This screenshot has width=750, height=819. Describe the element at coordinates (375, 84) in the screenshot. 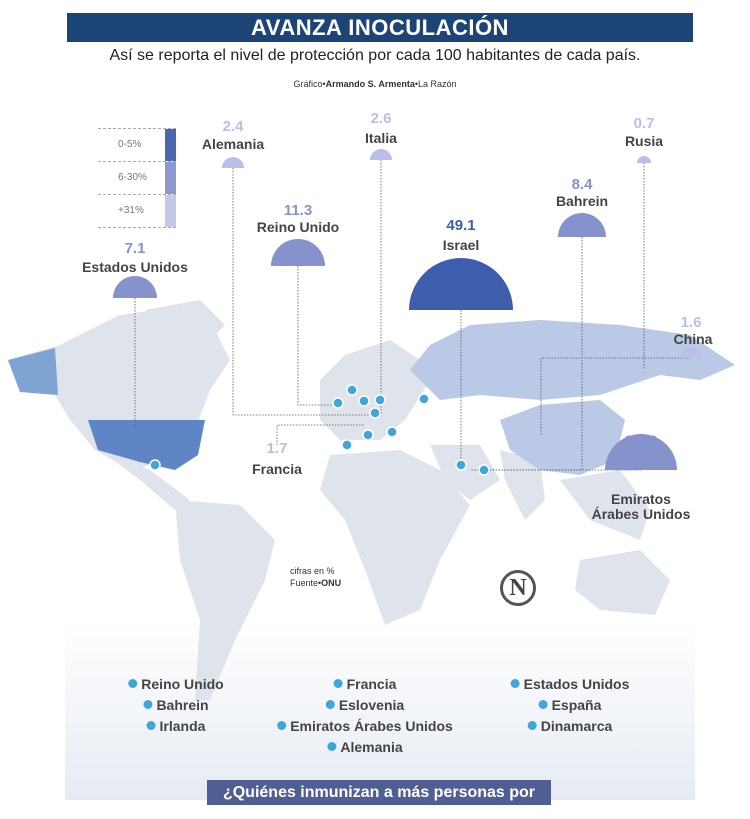

I see `credit: Gráfico•Armando S. Armenta•La Razón` at that location.